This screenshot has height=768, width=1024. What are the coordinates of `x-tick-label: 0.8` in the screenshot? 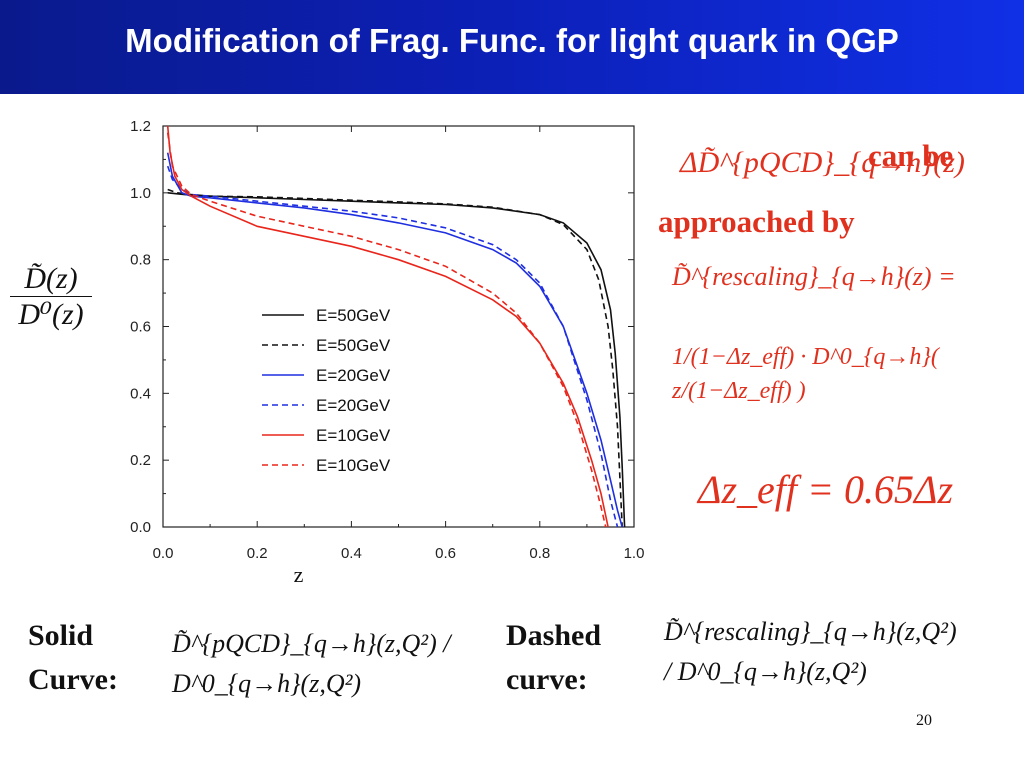 It's located at (539, 553).